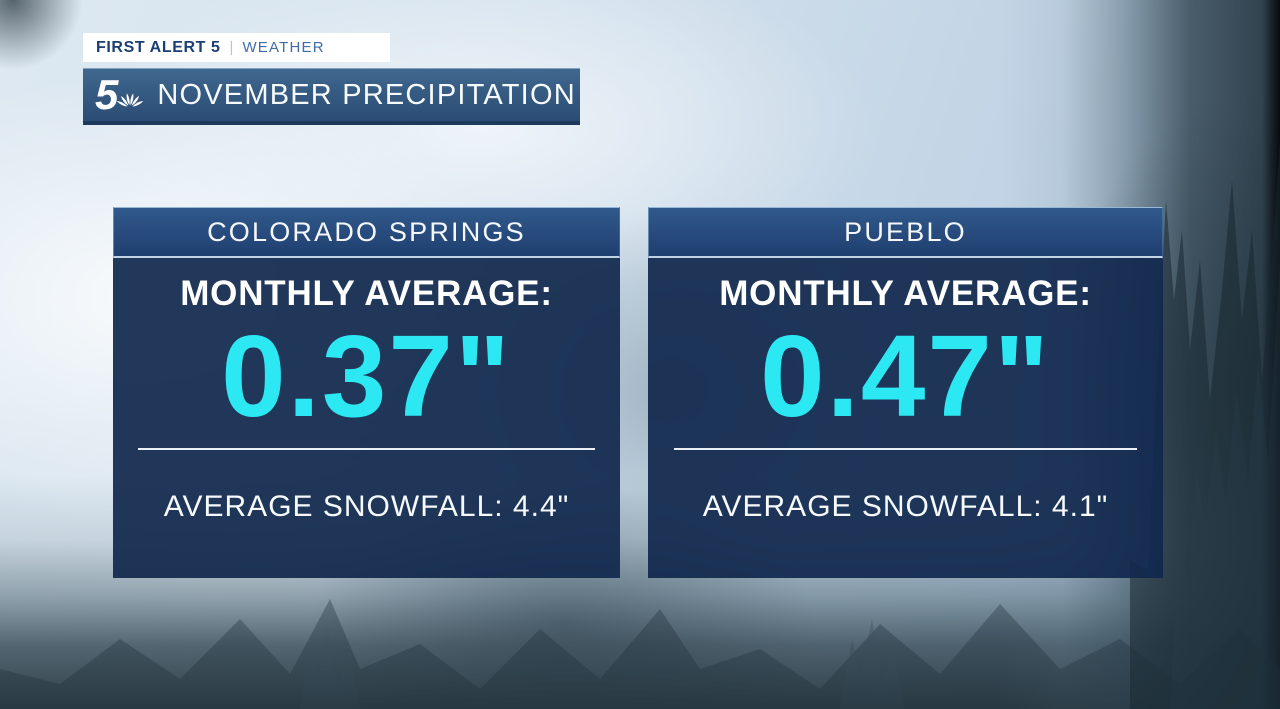 The image size is (1280, 709). I want to click on graphic-title: NOVEMBER PRECIPITATION, so click(366, 94).